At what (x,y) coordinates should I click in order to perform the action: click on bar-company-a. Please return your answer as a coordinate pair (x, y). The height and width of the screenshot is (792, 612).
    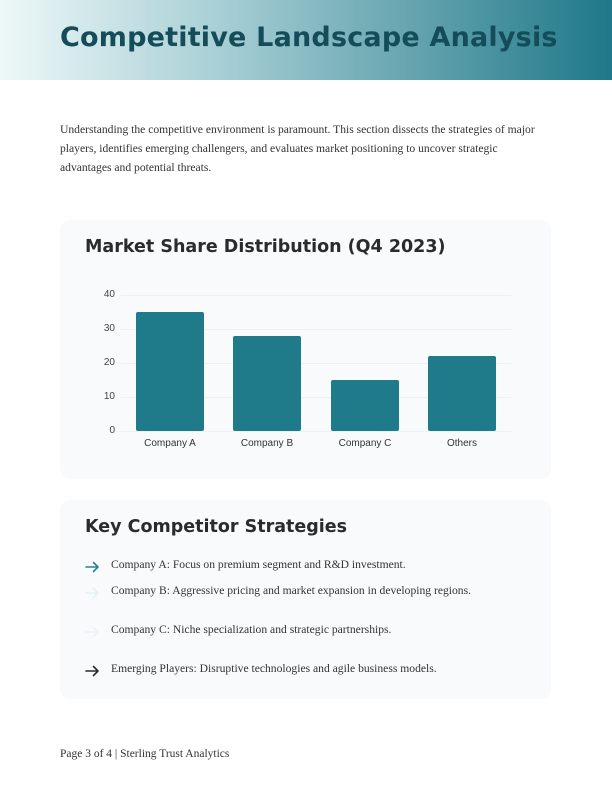
    Looking at the image, I should click on (170, 371).